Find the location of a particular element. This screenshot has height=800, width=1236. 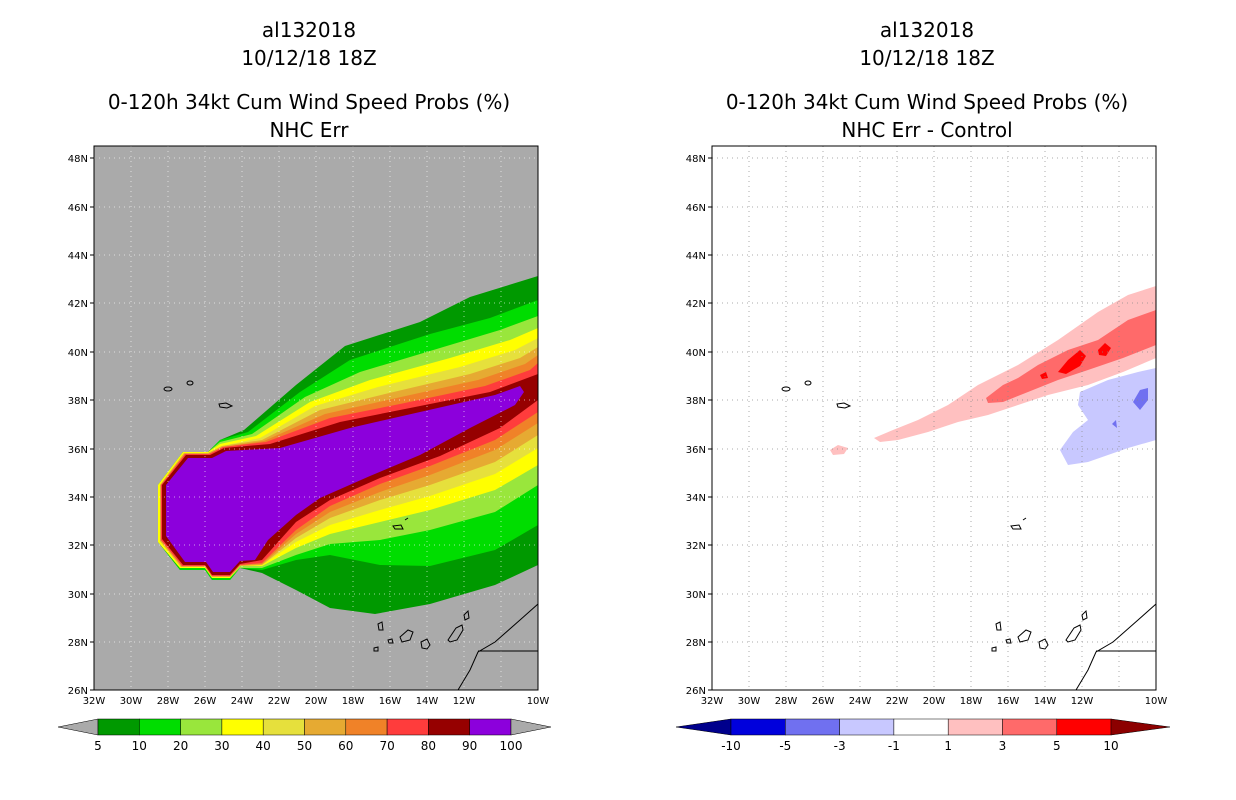

left-lat-label-40n: 40N is located at coordinates (78, 353).